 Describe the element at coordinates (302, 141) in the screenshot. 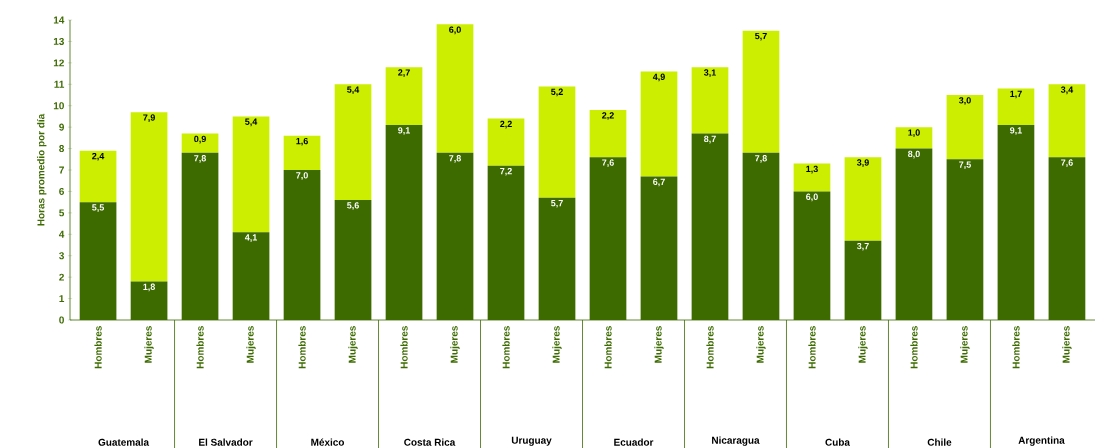

I see `data-label: 1,6` at that location.